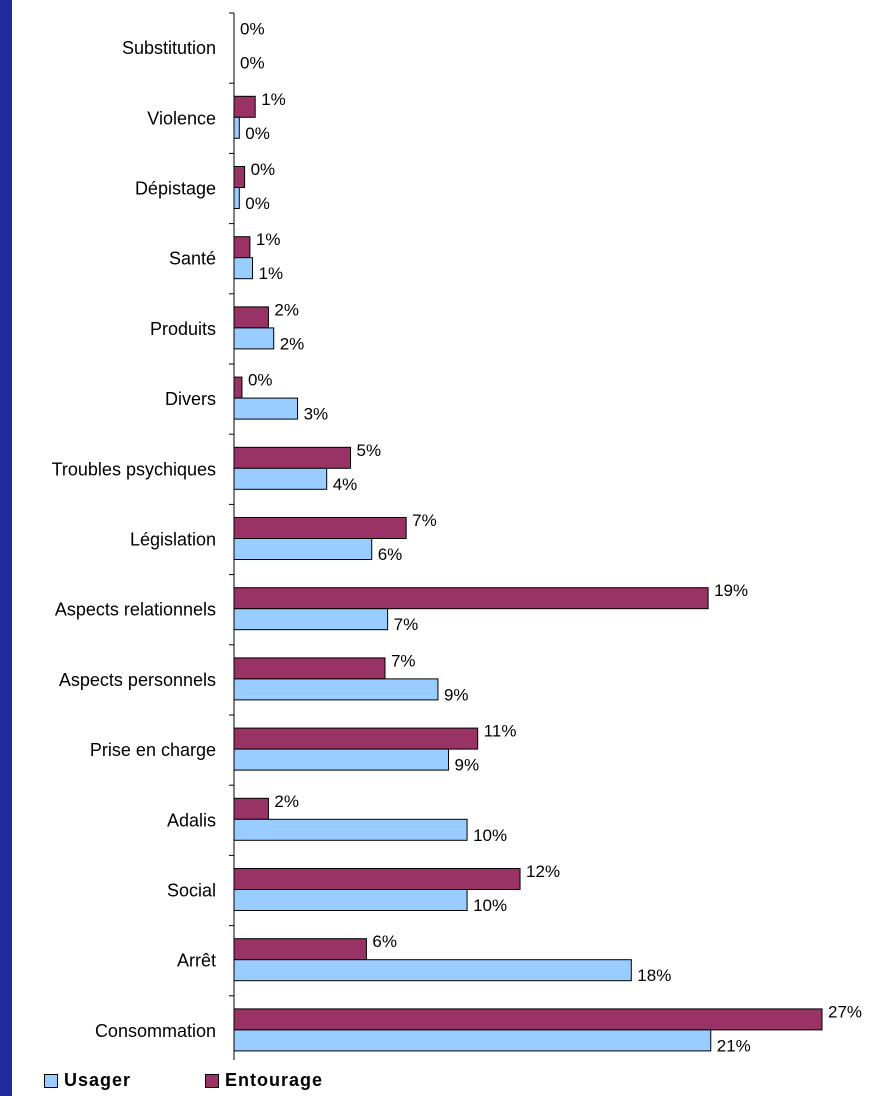  What do you see at coordinates (191, 820) in the screenshot?
I see `category-label: Adalis` at bounding box center [191, 820].